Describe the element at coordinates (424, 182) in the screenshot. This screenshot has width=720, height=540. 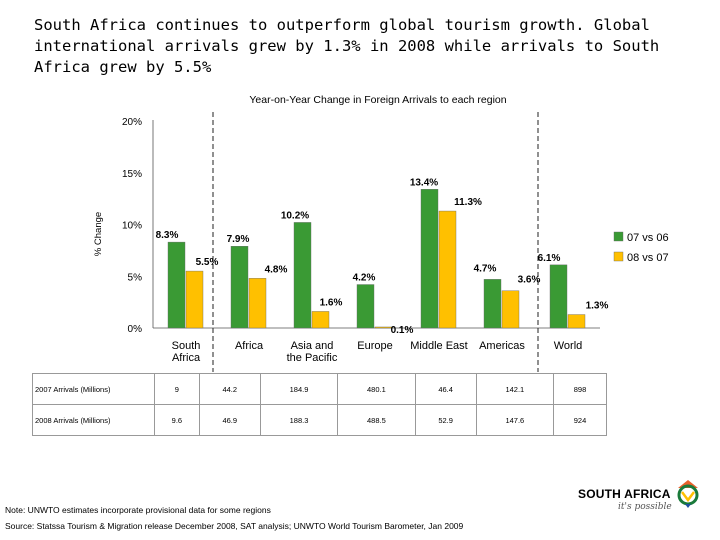
I see `data-label: 13.4%` at that location.